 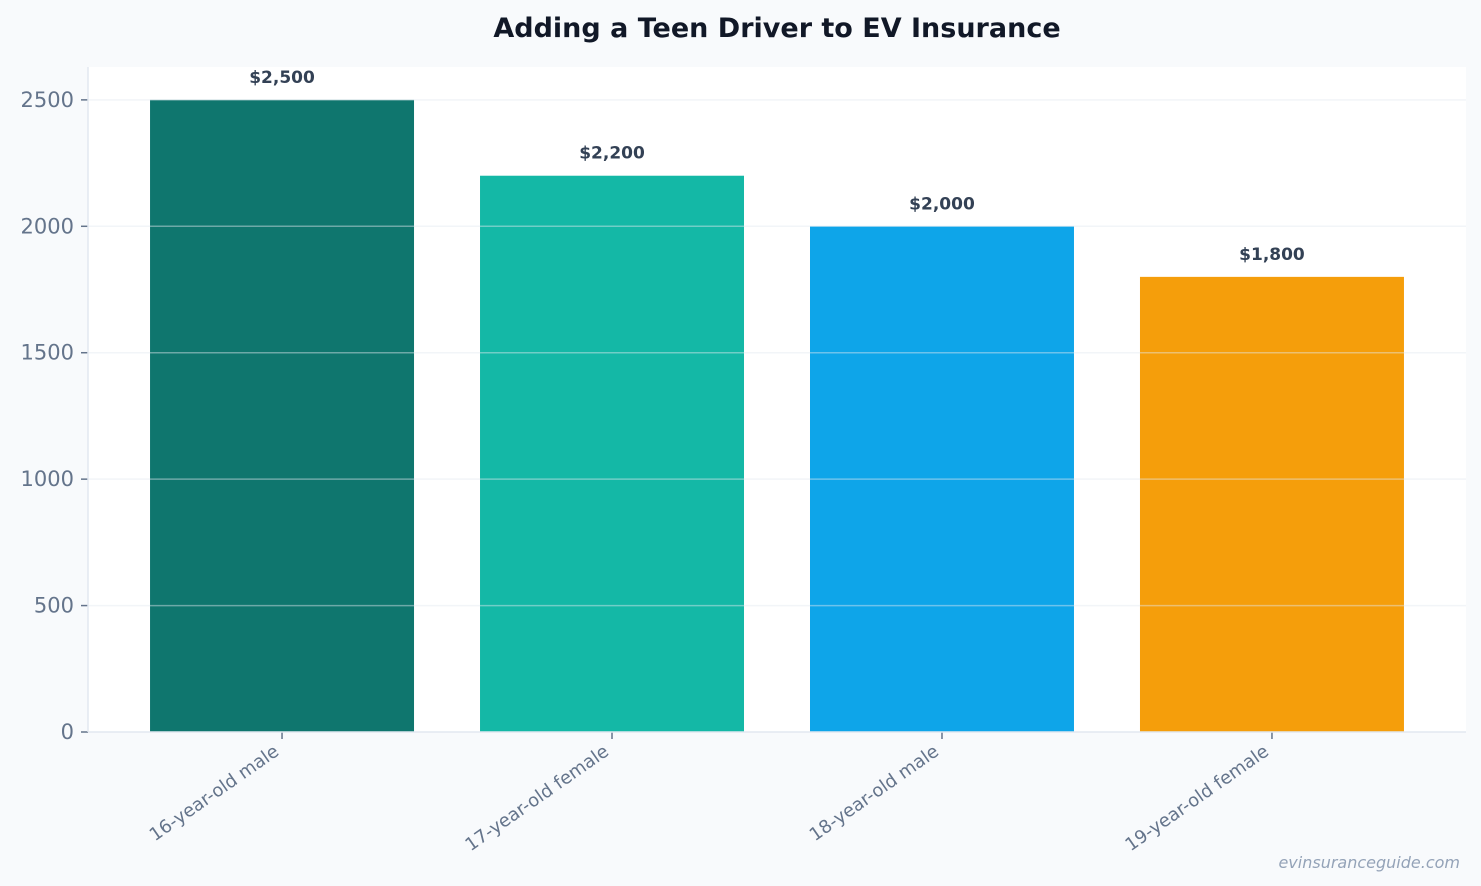 I want to click on chart-title: Adding a Teen Driver to EV Insurance, so click(x=776, y=28).